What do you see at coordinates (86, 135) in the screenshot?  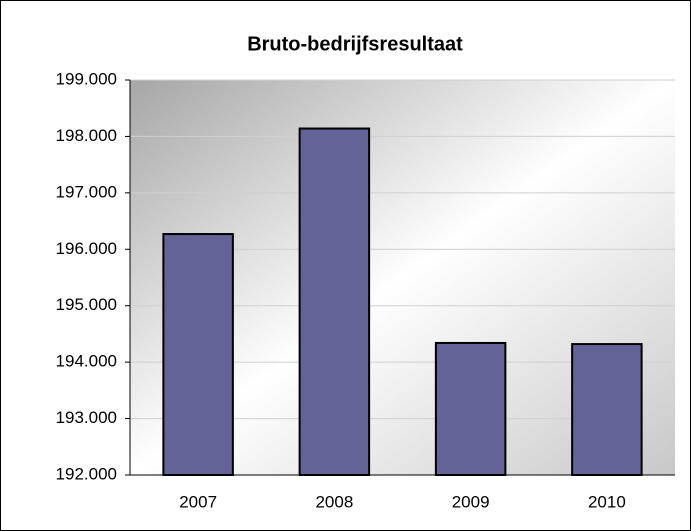 I see `y-tick-label: 198.000` at bounding box center [86, 135].